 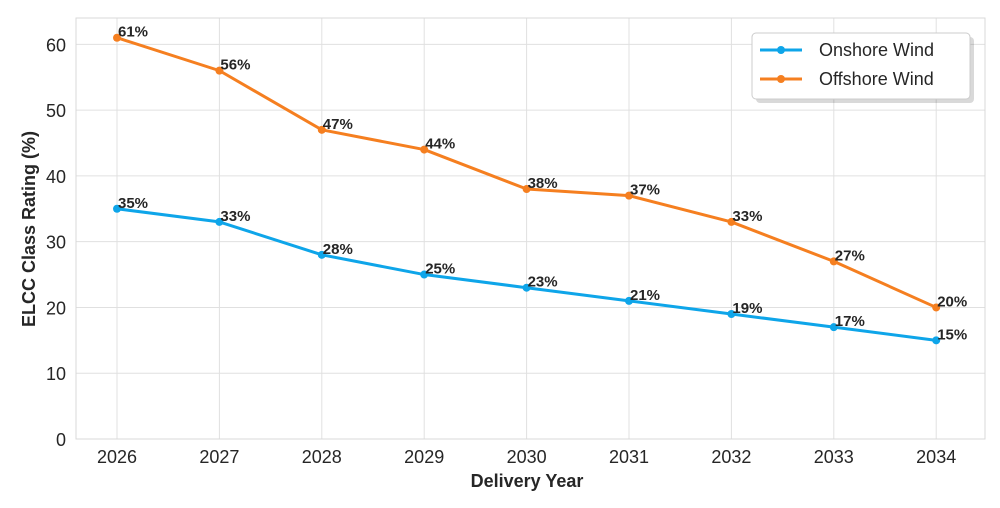 What do you see at coordinates (440, 269) in the screenshot?
I see `data-label: 25%` at bounding box center [440, 269].